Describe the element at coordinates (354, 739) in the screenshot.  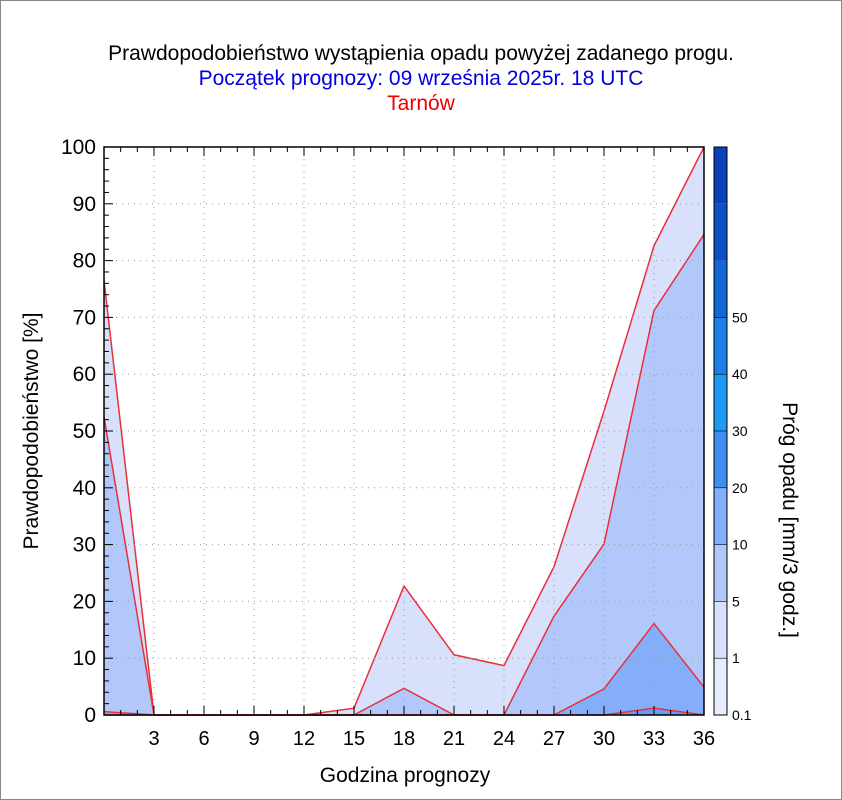
I see `x-tick-label-15: 15` at that location.